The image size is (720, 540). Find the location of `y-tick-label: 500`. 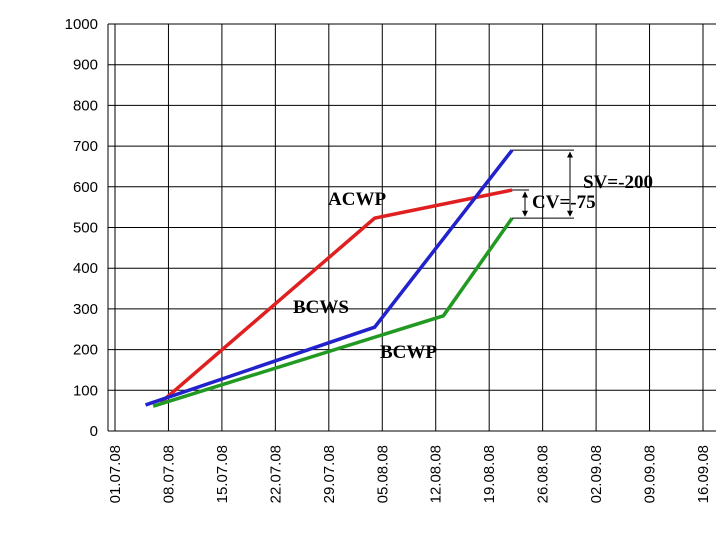

y-tick-label: 500 is located at coordinates (85, 228).